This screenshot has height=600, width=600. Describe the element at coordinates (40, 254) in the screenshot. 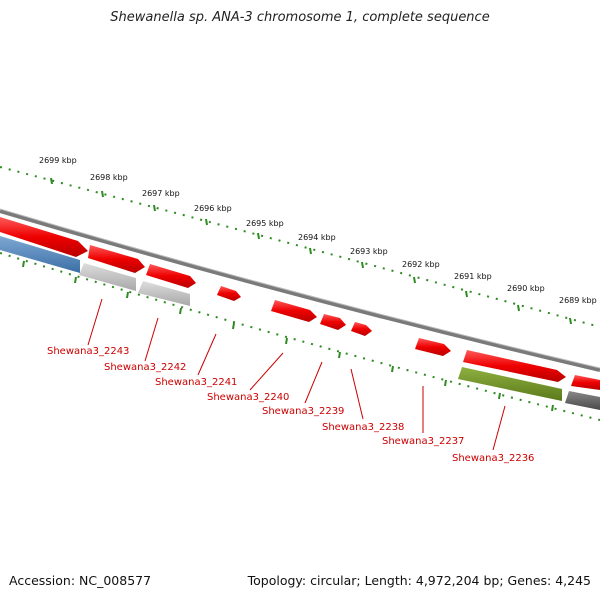

I see `gene-reverse-blue` at that location.